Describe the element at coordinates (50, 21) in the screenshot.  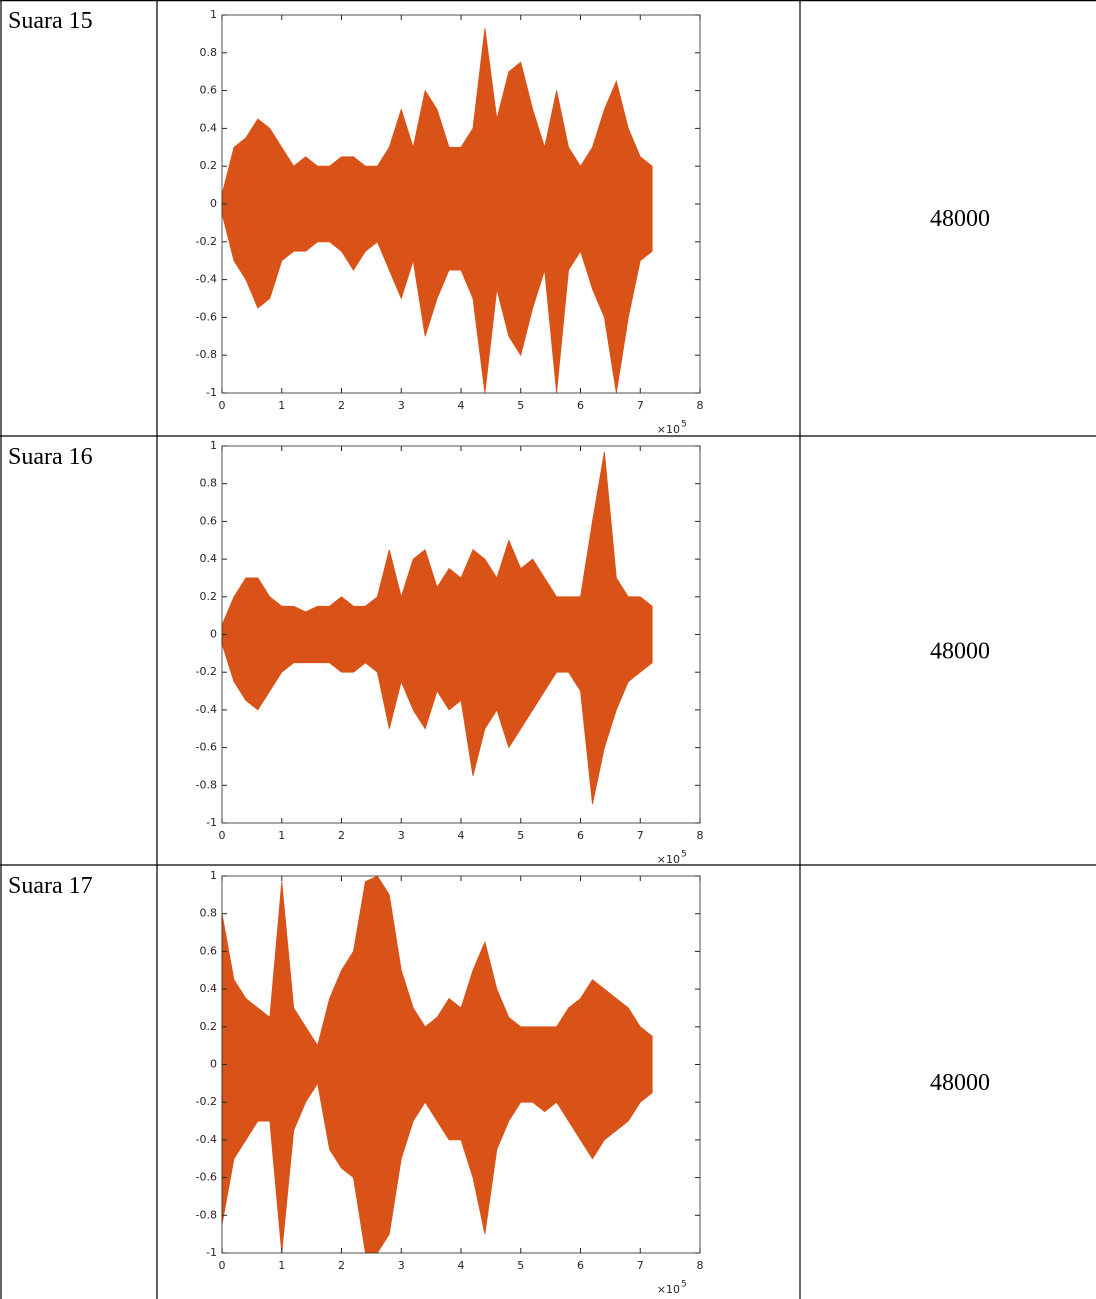
I see `row-label: Suara 15` at that location.